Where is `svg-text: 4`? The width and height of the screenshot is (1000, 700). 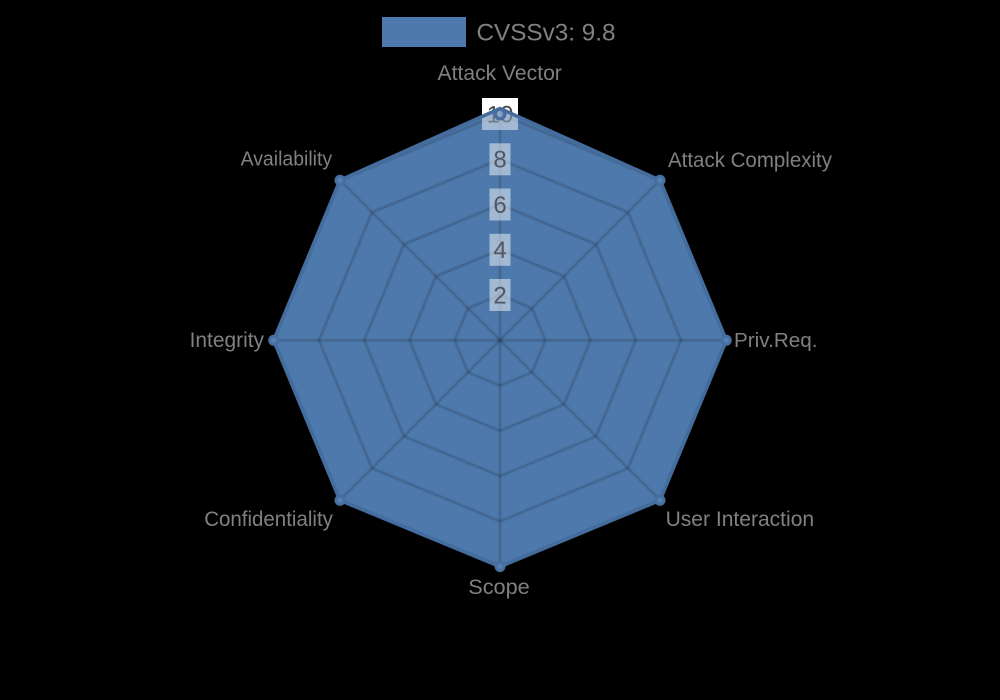 svg-text: 4 is located at coordinates (499, 250).